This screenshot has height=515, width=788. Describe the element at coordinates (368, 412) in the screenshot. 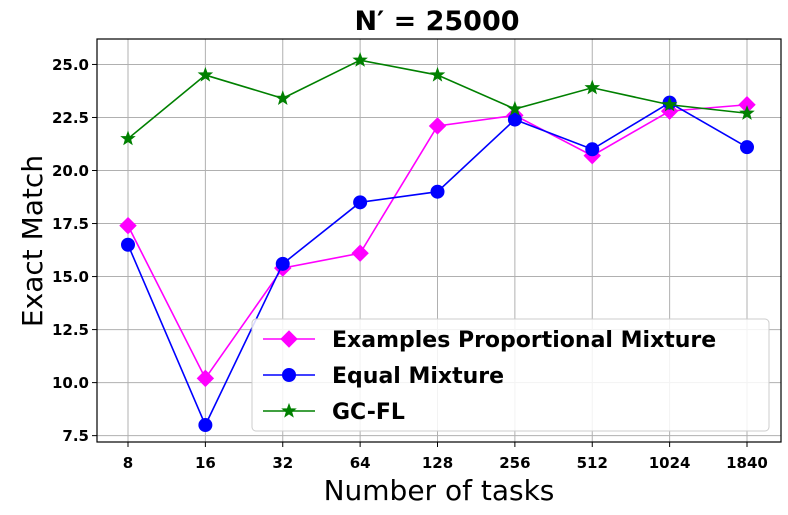

I see `legend-label: GC-FL` at that location.